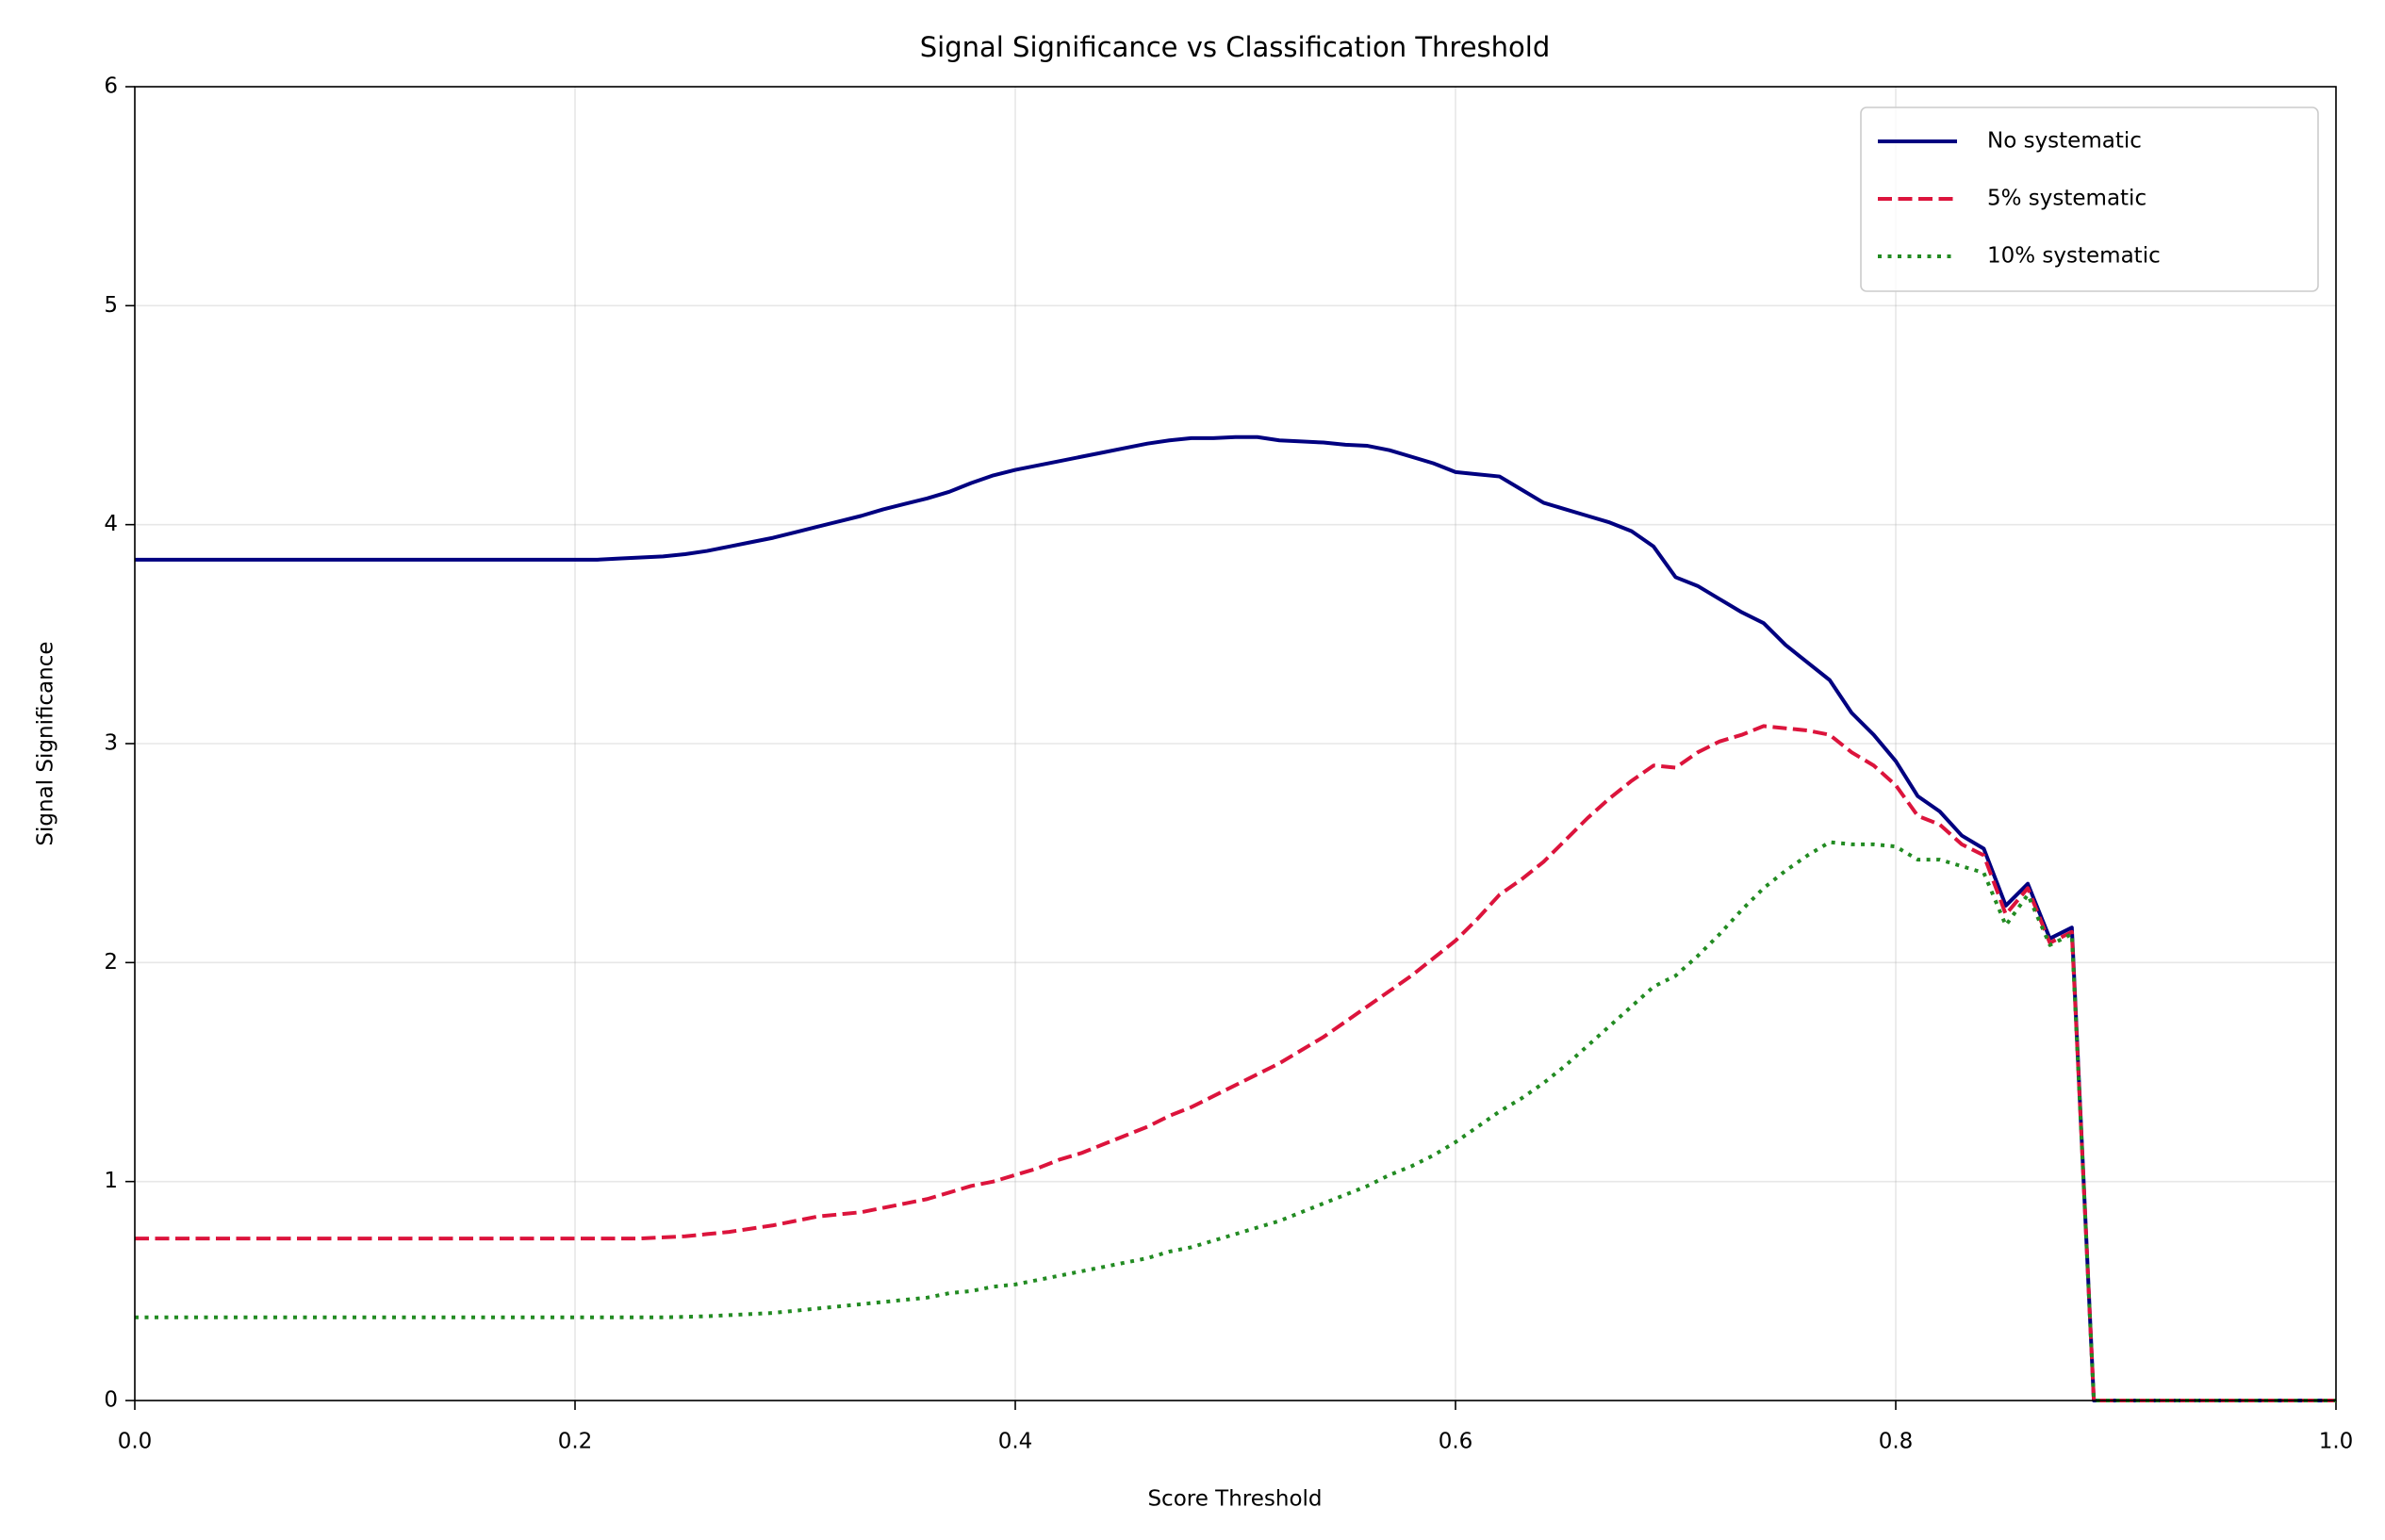  I want to click on x-tick-label: 0.2, so click(575, 1442).